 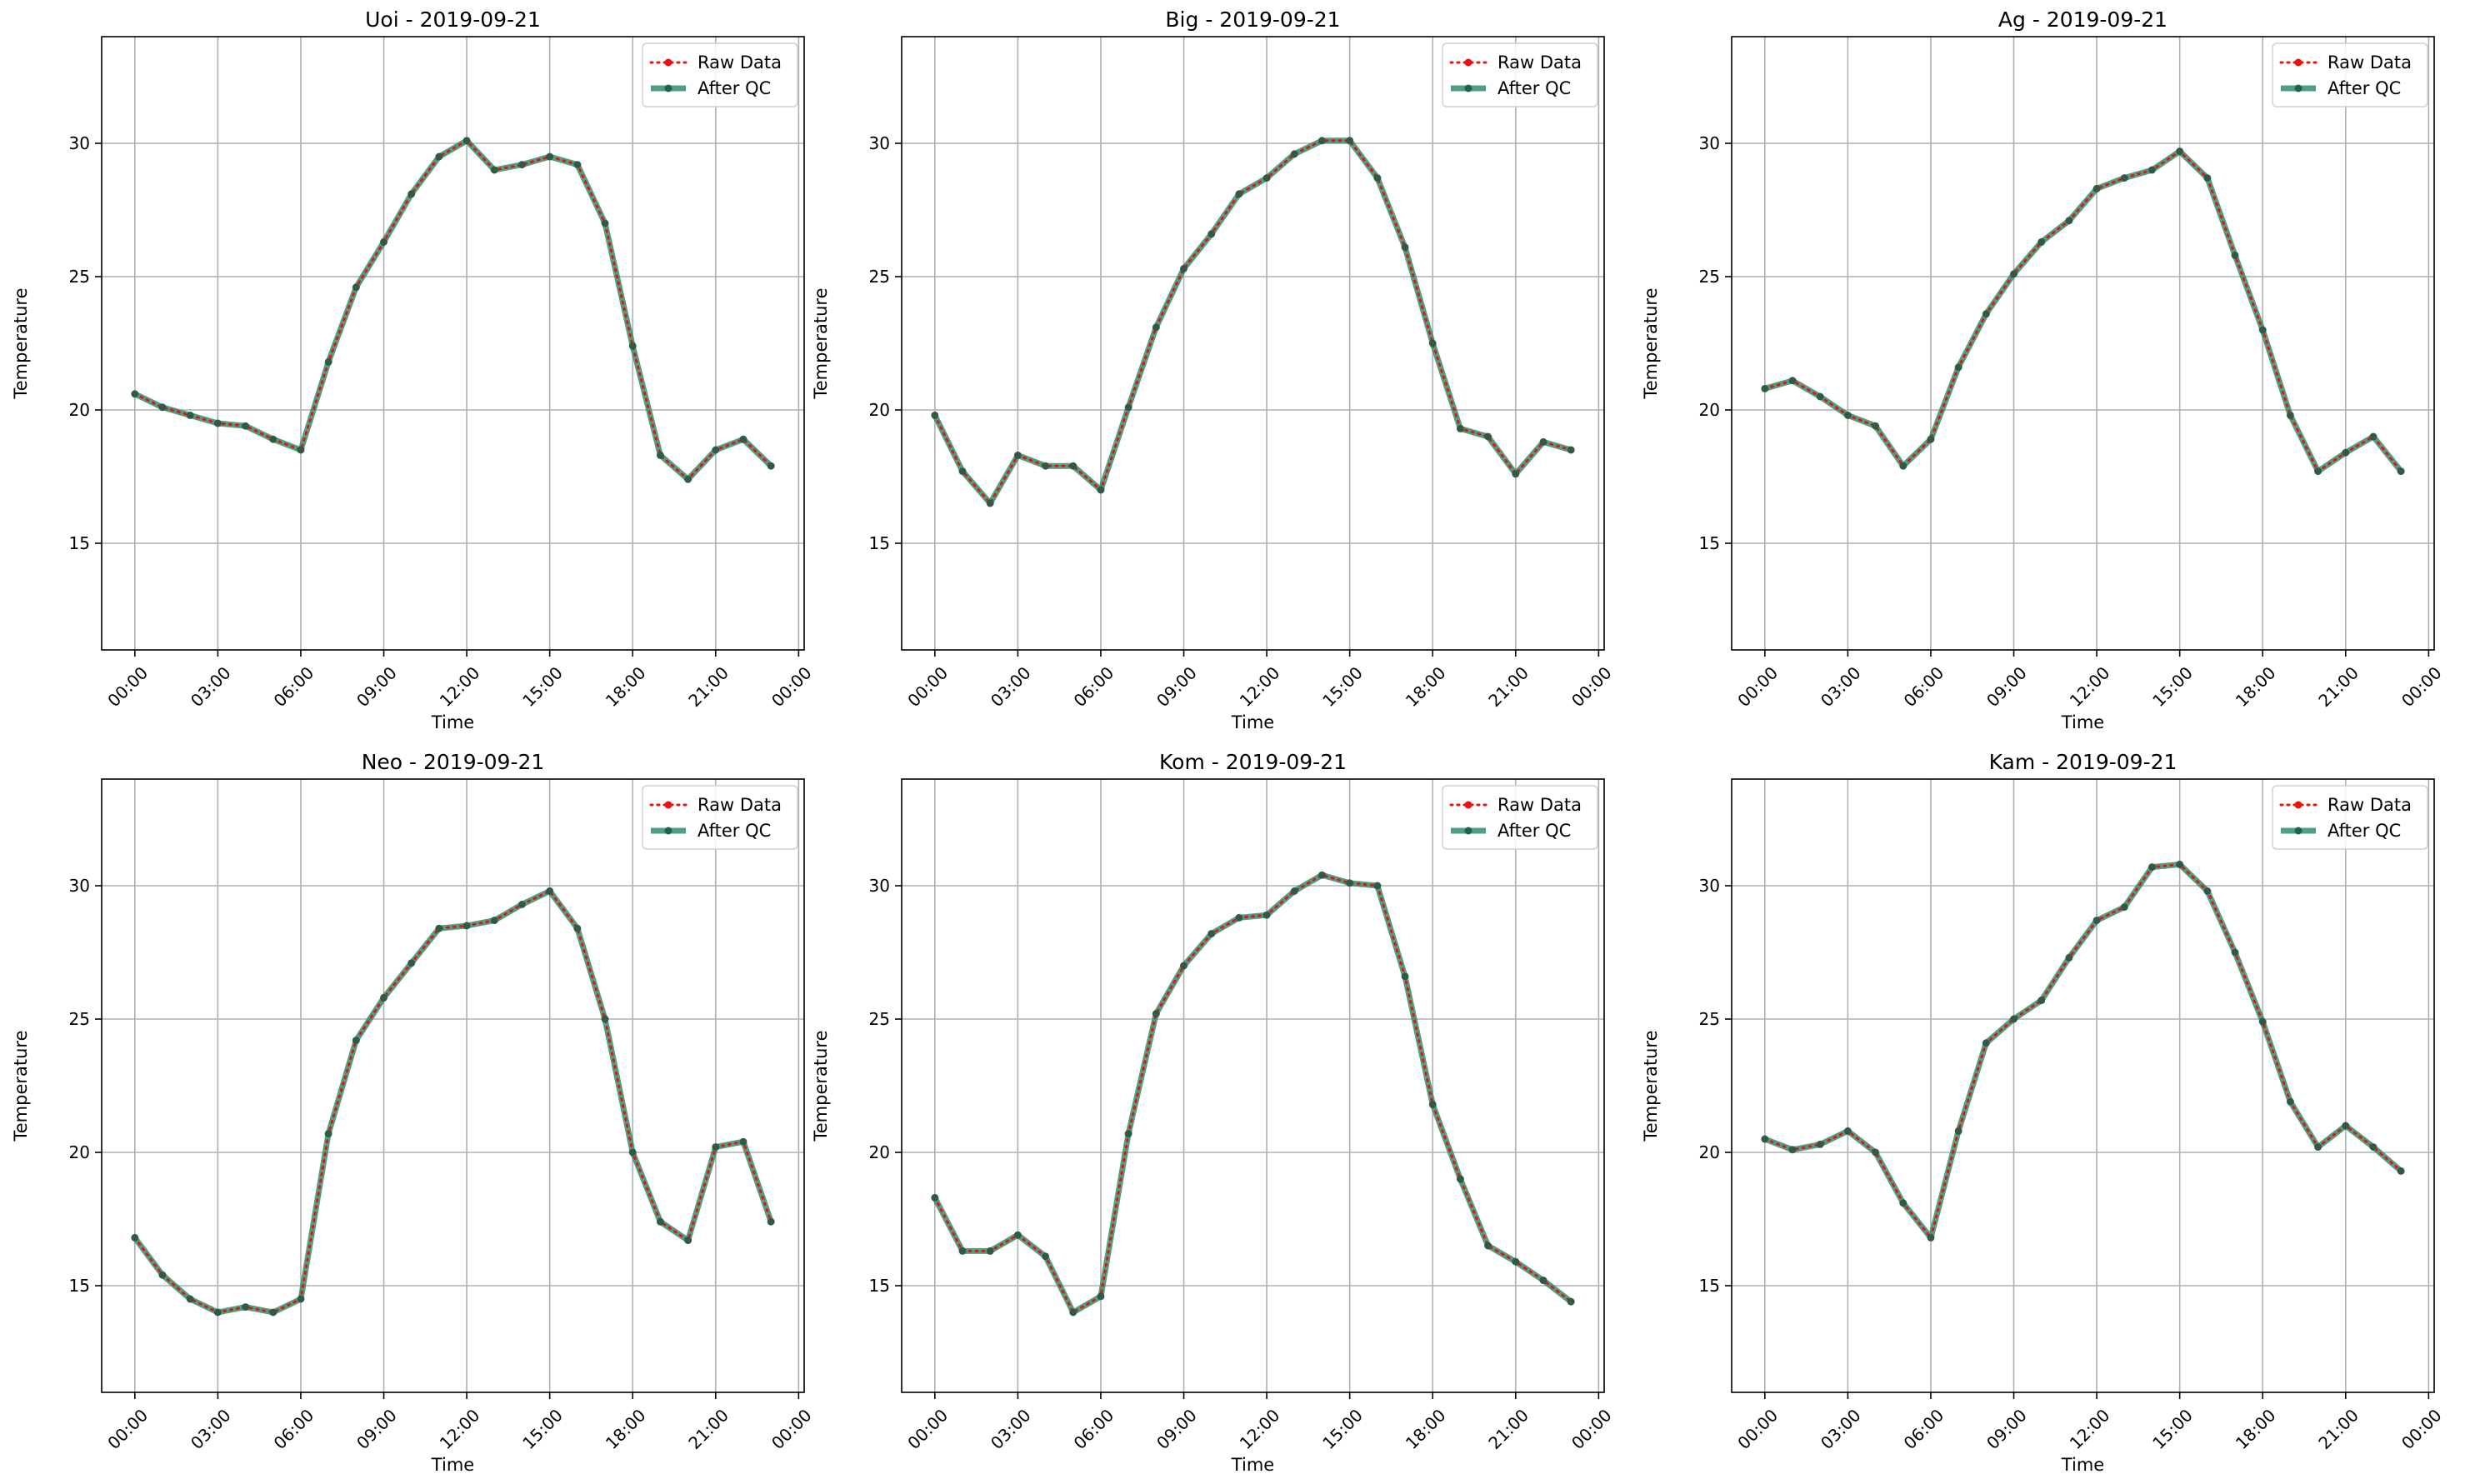 What do you see at coordinates (792, 1429) in the screenshot?
I see `chart3-x-tick-label: 00:00` at bounding box center [792, 1429].